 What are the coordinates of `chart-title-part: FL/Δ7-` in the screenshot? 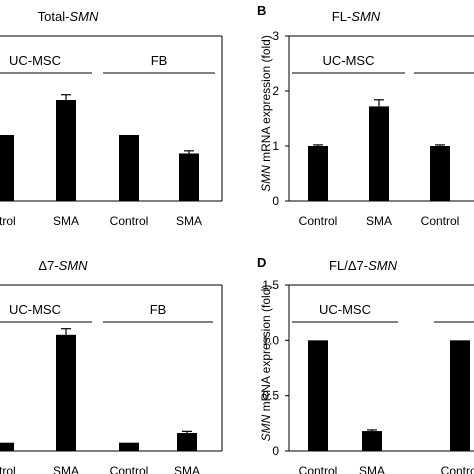 It's located at (348, 265).